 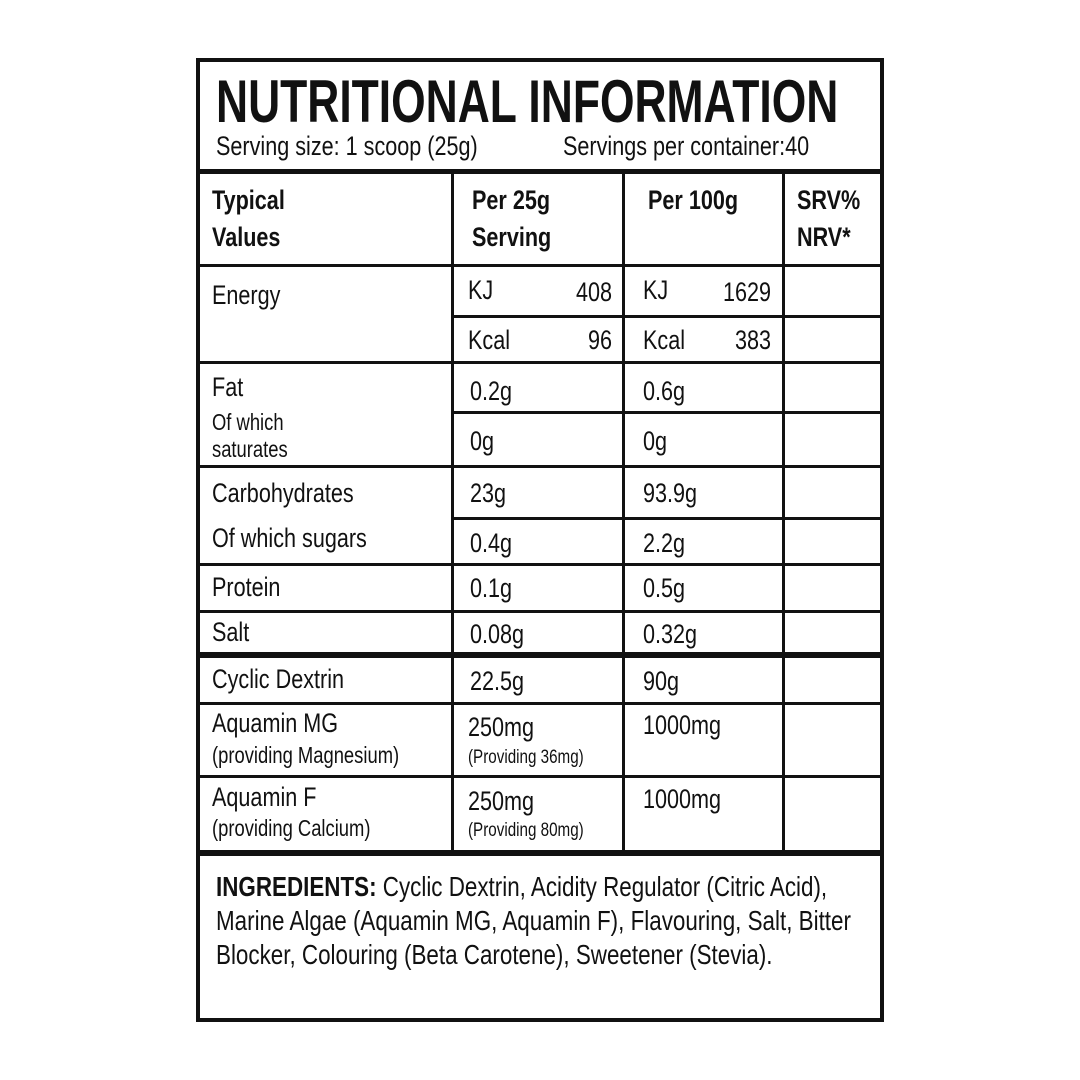 I want to click on fat-serving: 0.2g, so click(x=491, y=391).